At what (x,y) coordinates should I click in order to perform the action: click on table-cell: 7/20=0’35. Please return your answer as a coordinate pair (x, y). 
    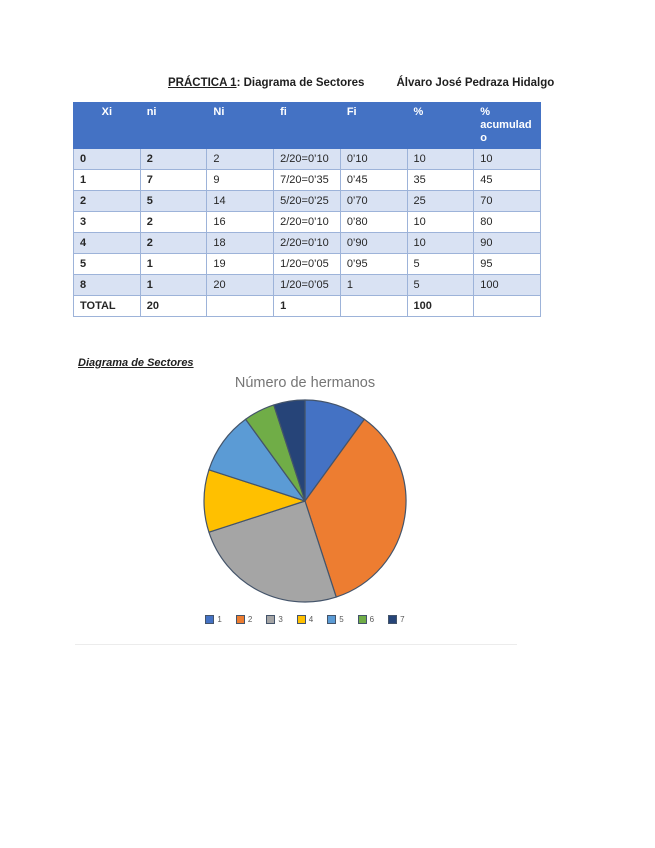
    Looking at the image, I should click on (307, 180).